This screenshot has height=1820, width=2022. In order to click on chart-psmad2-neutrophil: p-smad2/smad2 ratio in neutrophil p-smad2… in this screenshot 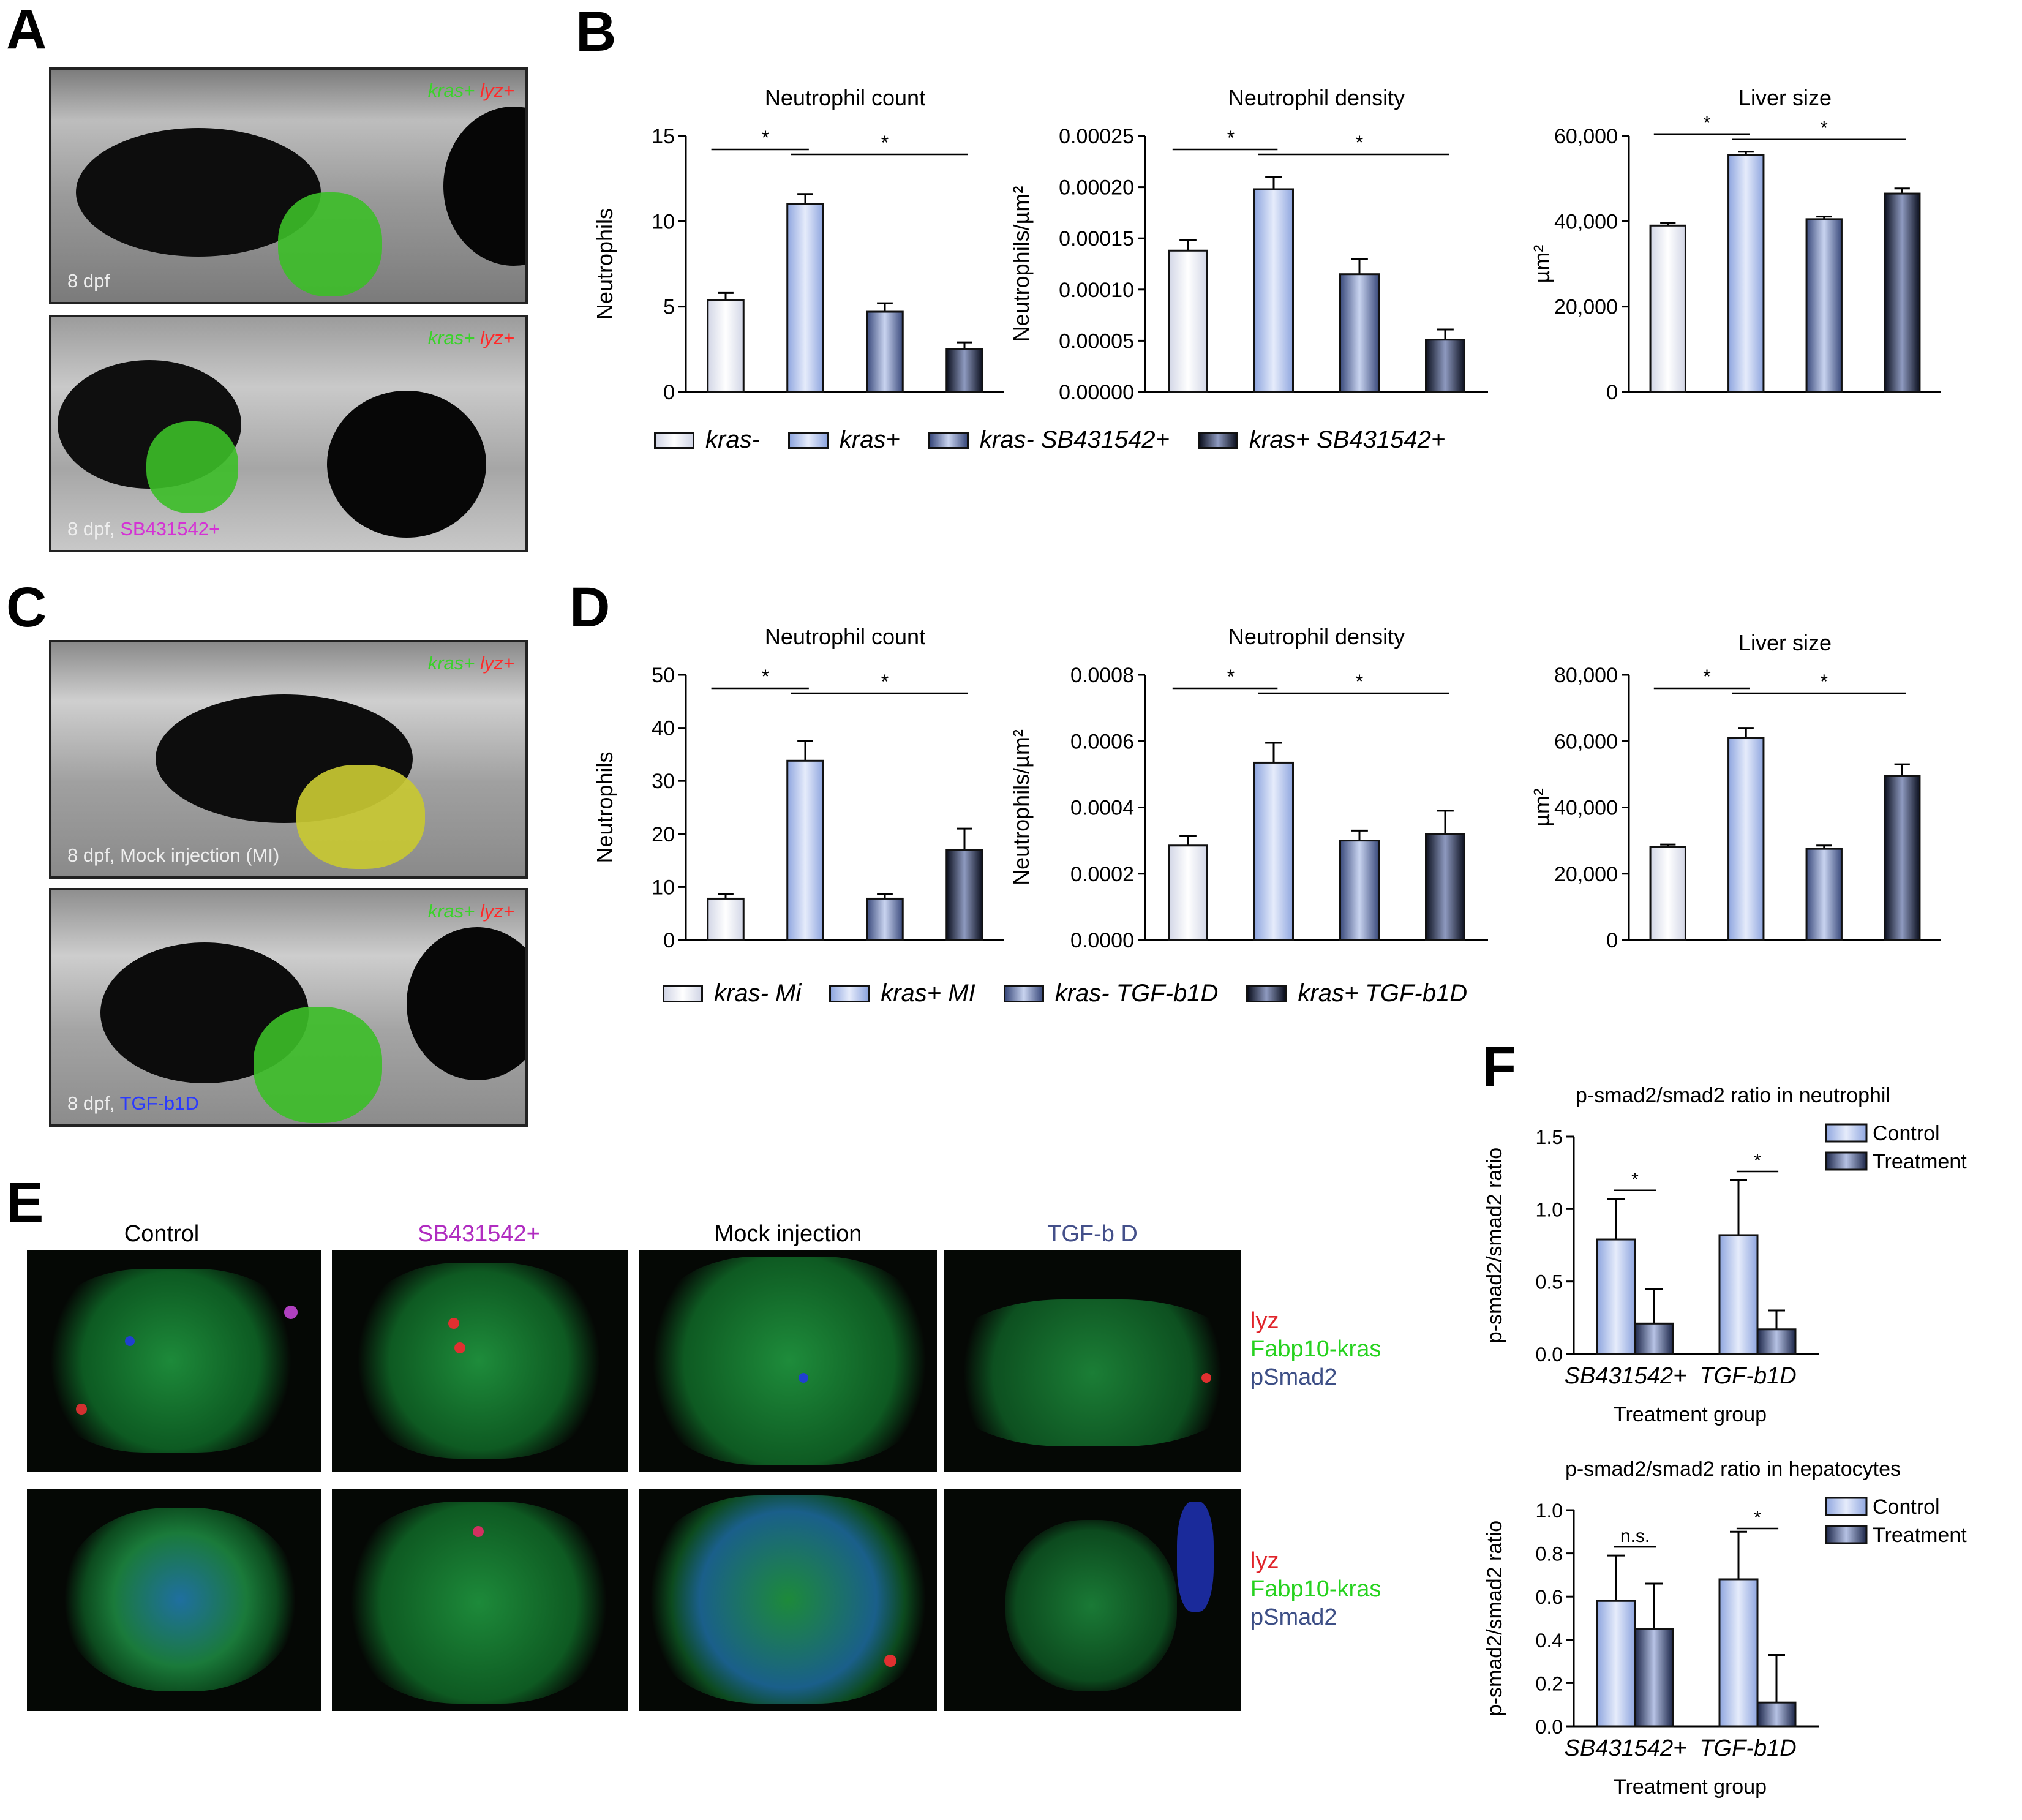, I will do `click(1725, 1255)`.